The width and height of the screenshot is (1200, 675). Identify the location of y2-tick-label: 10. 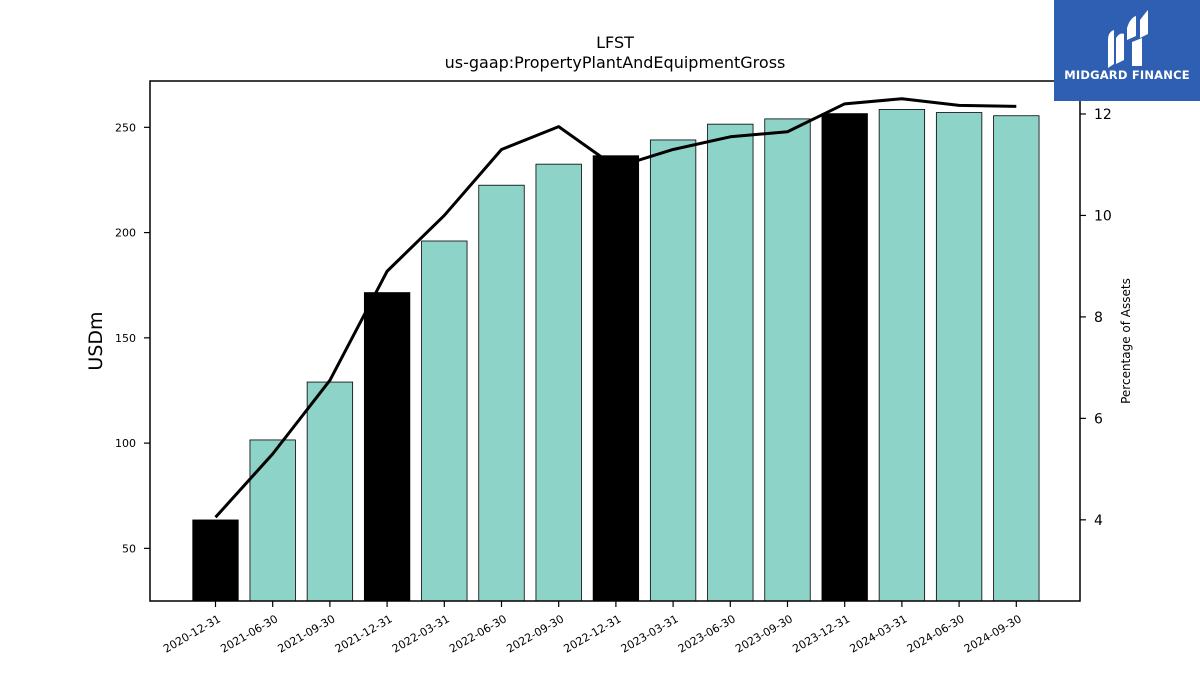
(1103, 216).